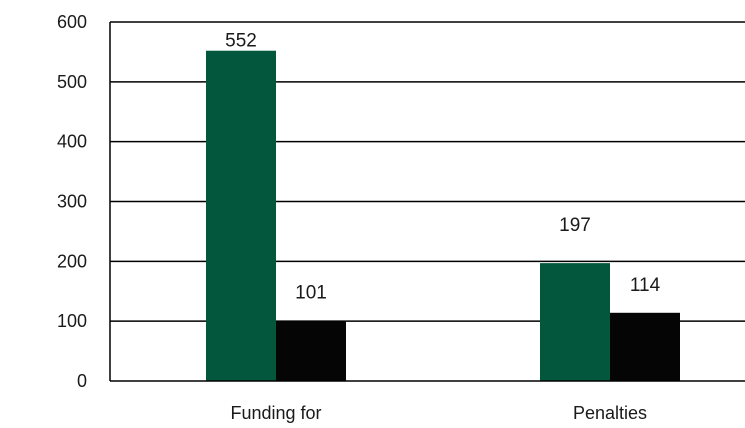  Describe the element at coordinates (575, 225) in the screenshot. I see `data-label: 197` at that location.